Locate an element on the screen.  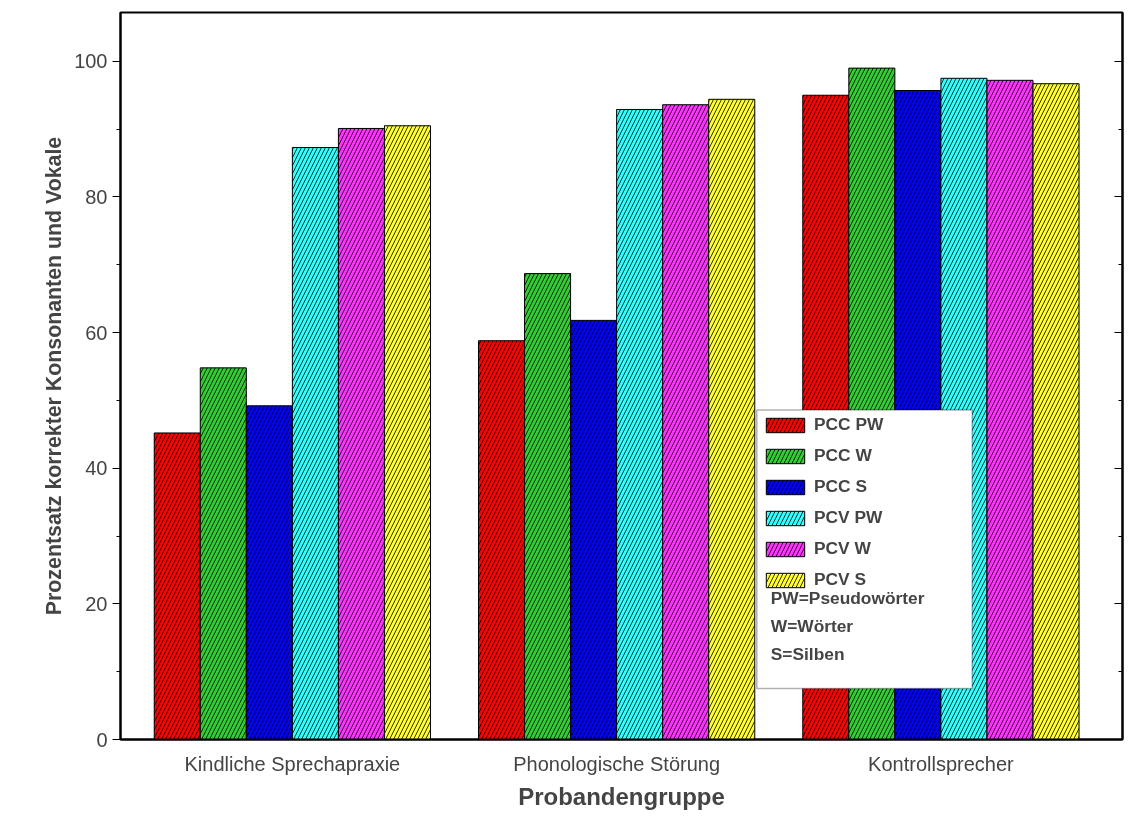
legend-label: PCC W is located at coordinates (843, 455).